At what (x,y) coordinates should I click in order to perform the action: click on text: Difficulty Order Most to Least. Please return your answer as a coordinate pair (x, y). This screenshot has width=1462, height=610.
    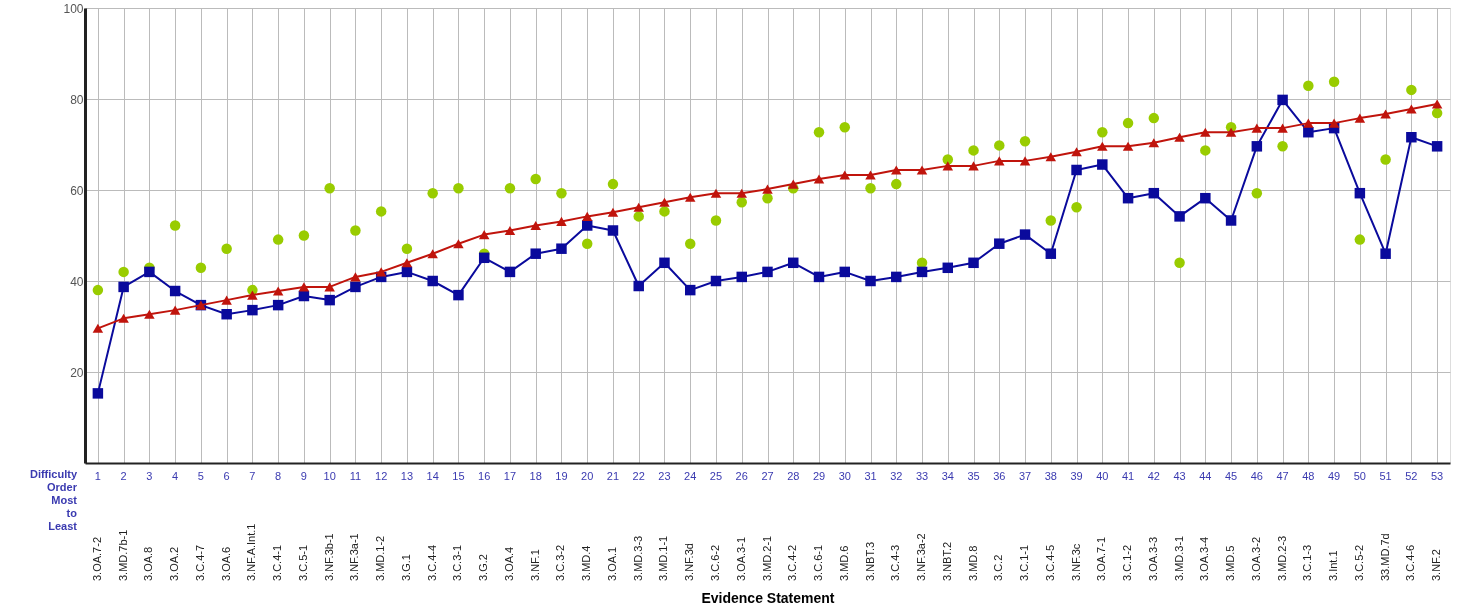
    Looking at the image, I should click on (53, 500).